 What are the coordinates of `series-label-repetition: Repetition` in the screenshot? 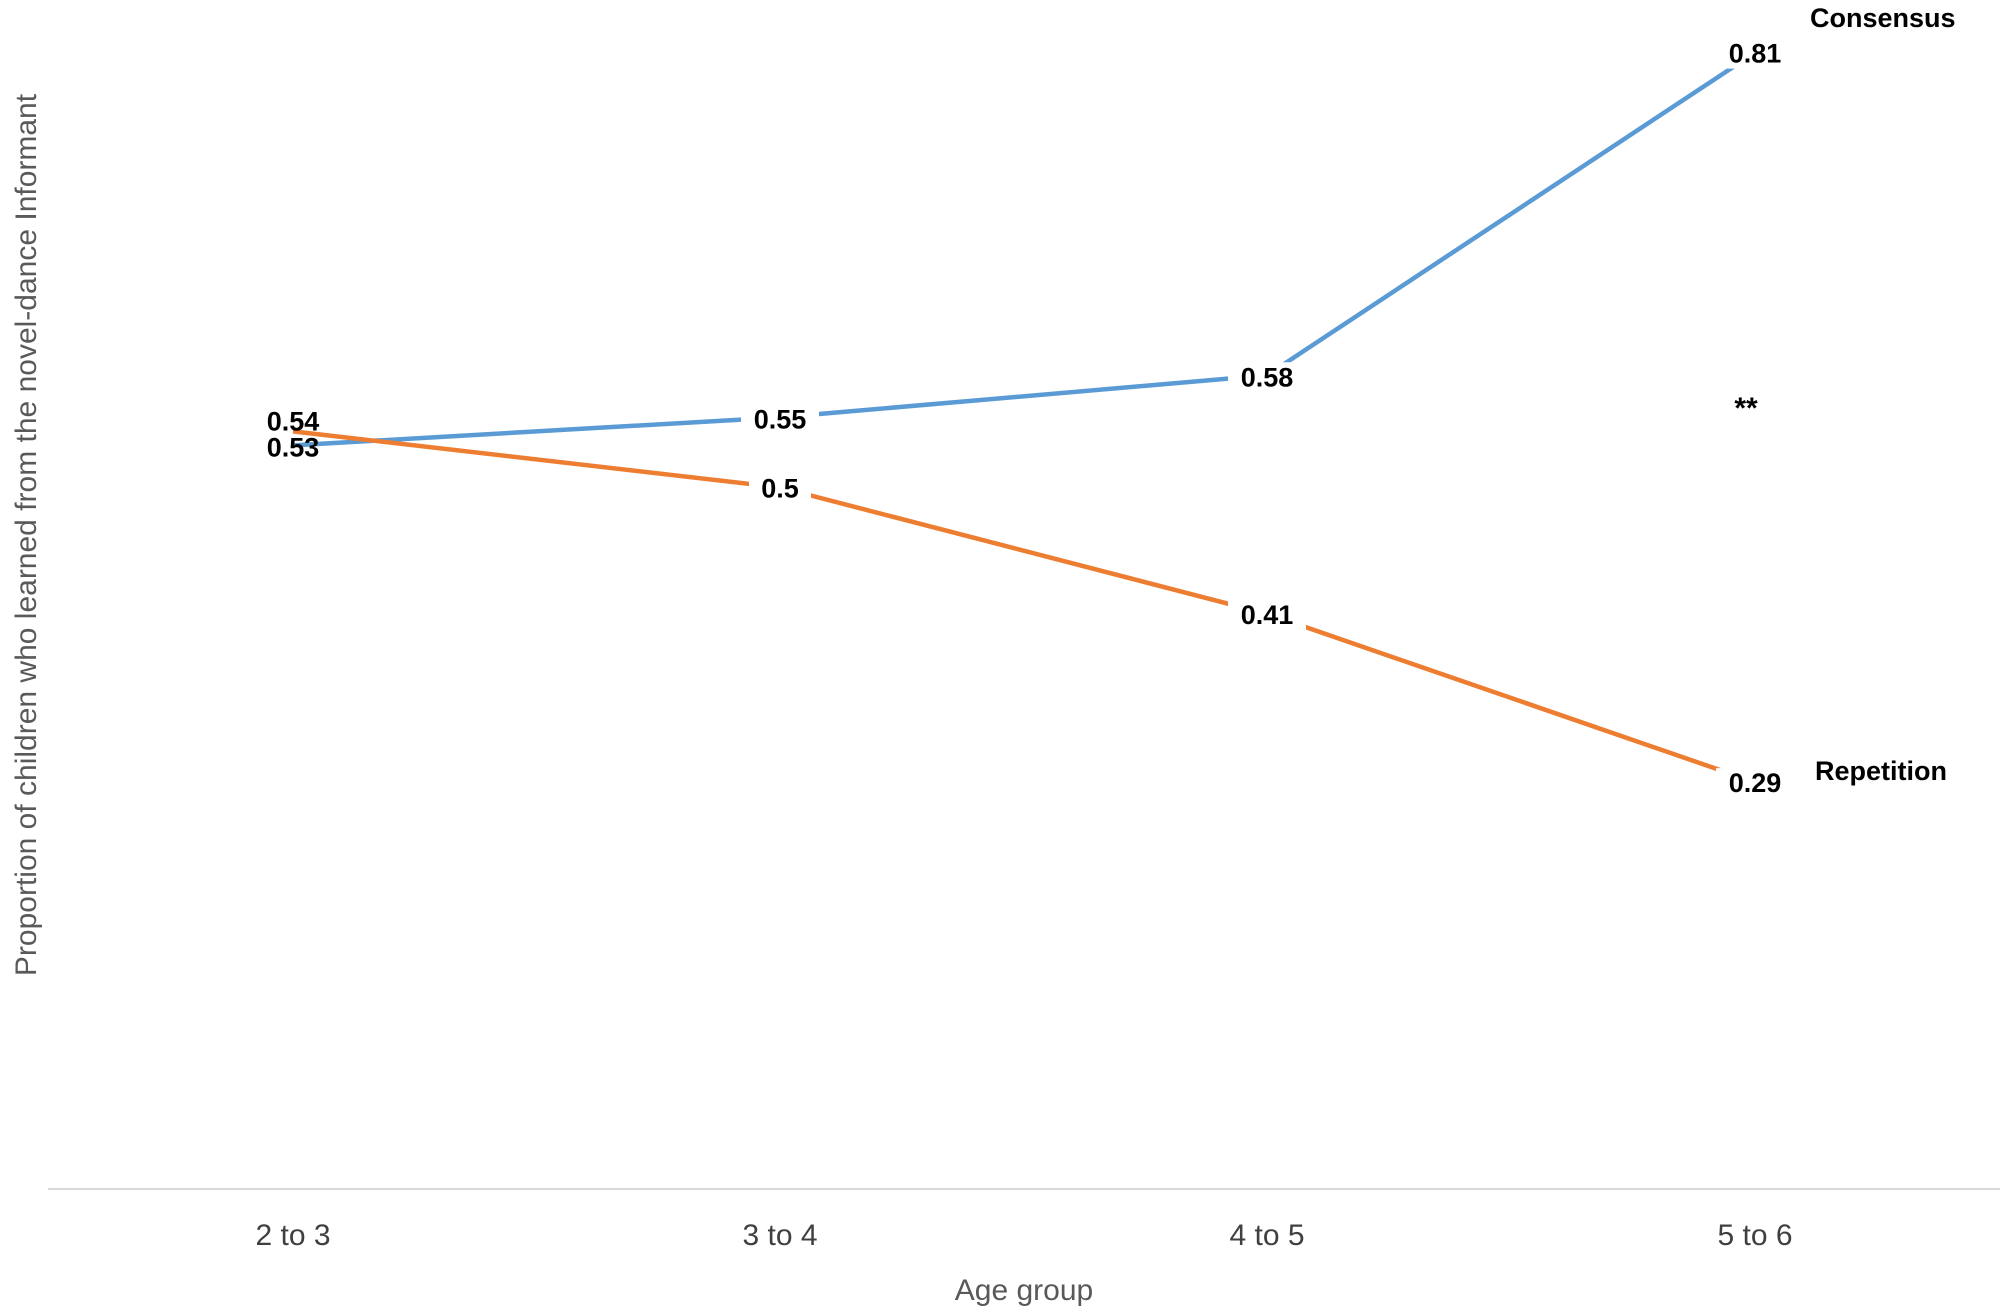 It's located at (1881, 771).